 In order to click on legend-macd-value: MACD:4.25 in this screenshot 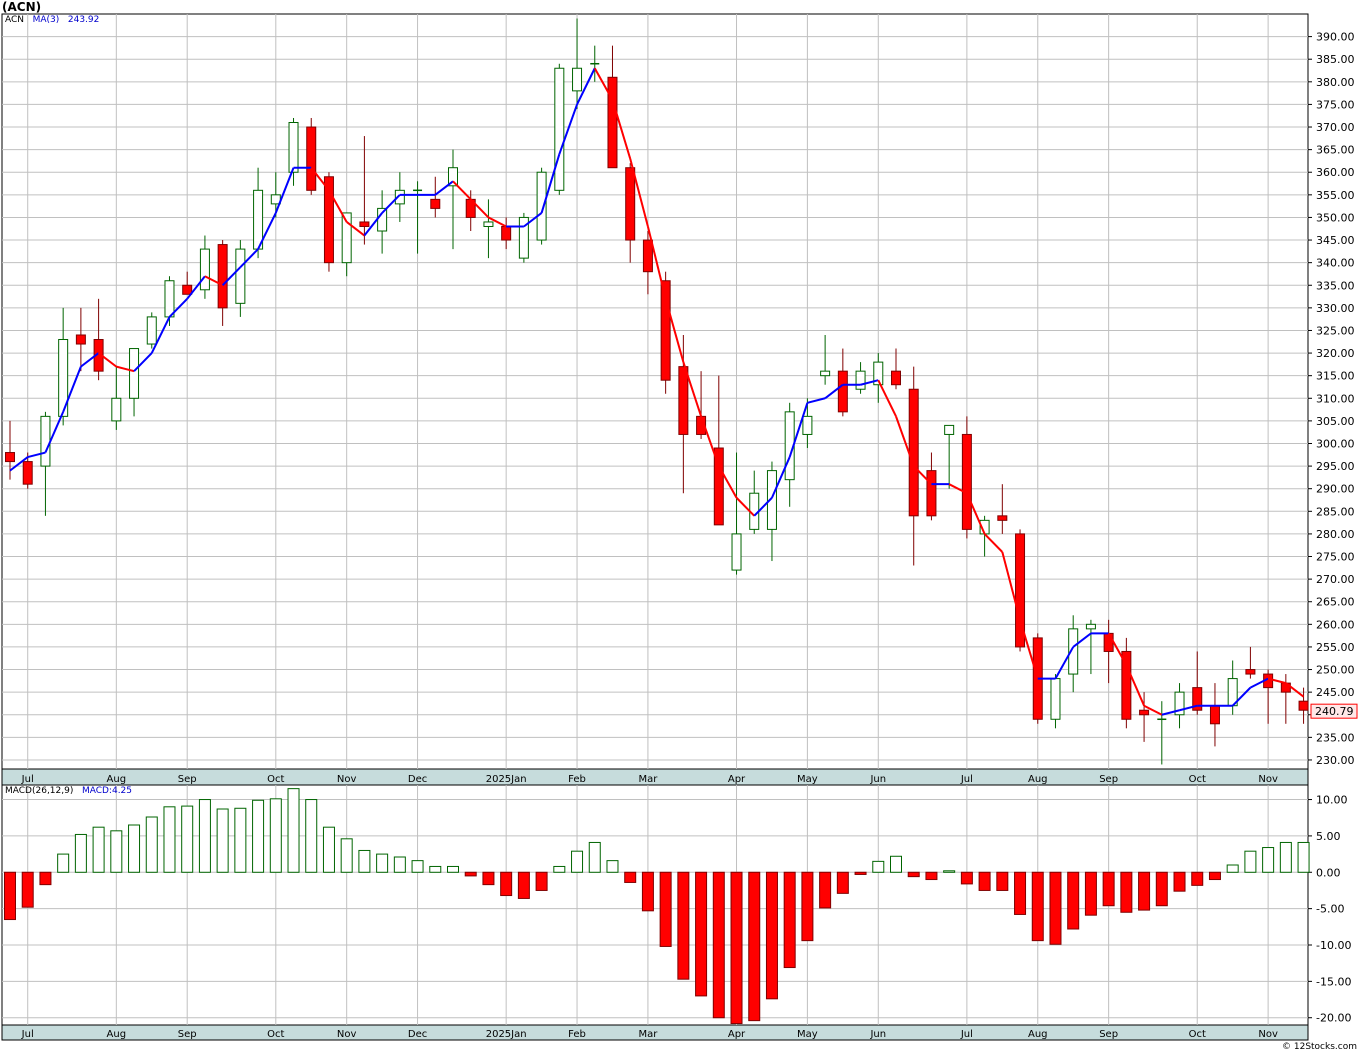, I will do `click(107, 791)`.